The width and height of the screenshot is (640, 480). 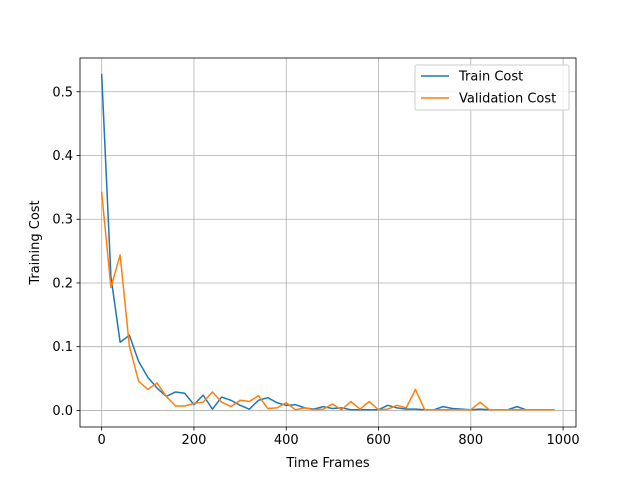 What do you see at coordinates (378, 440) in the screenshot?
I see `x-tick-label: 600` at bounding box center [378, 440].